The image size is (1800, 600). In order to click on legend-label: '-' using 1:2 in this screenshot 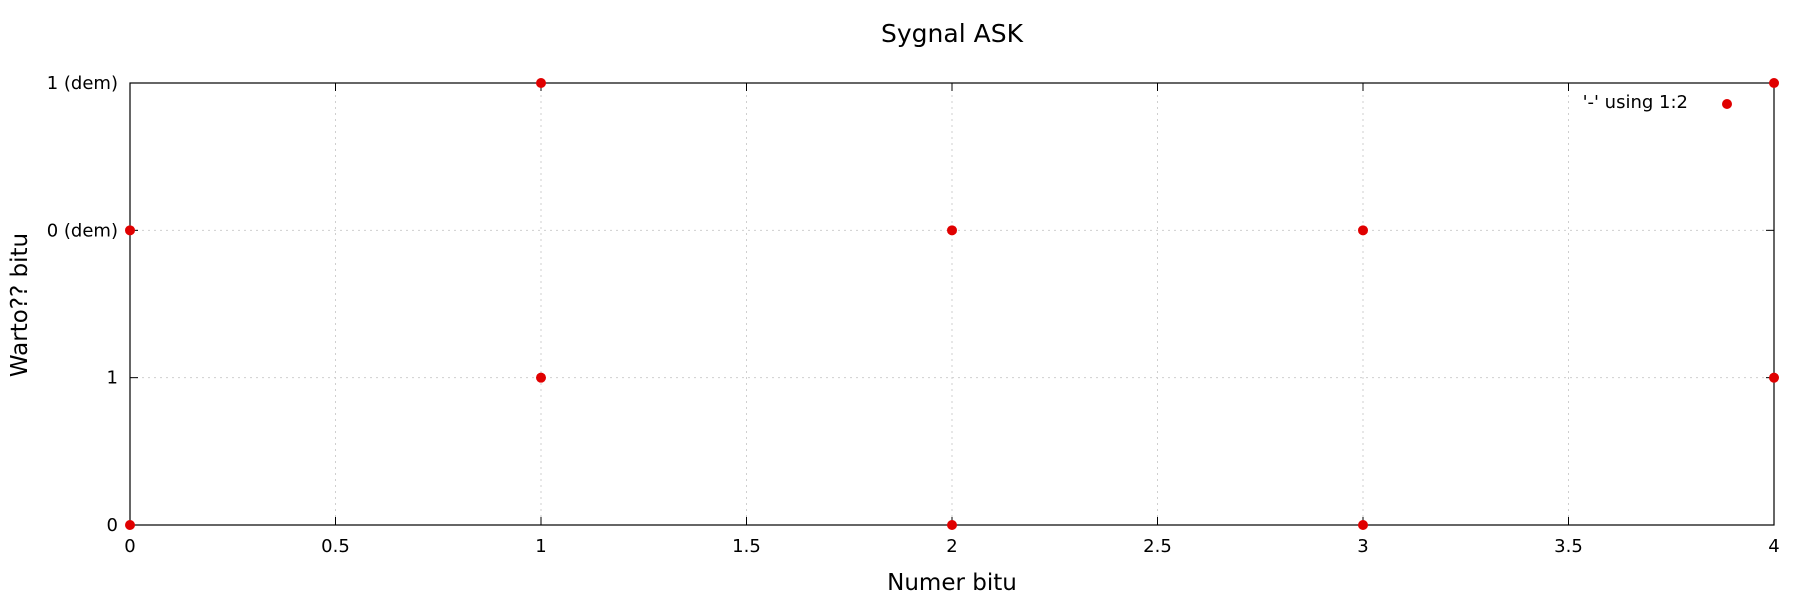, I will do `click(1635, 102)`.